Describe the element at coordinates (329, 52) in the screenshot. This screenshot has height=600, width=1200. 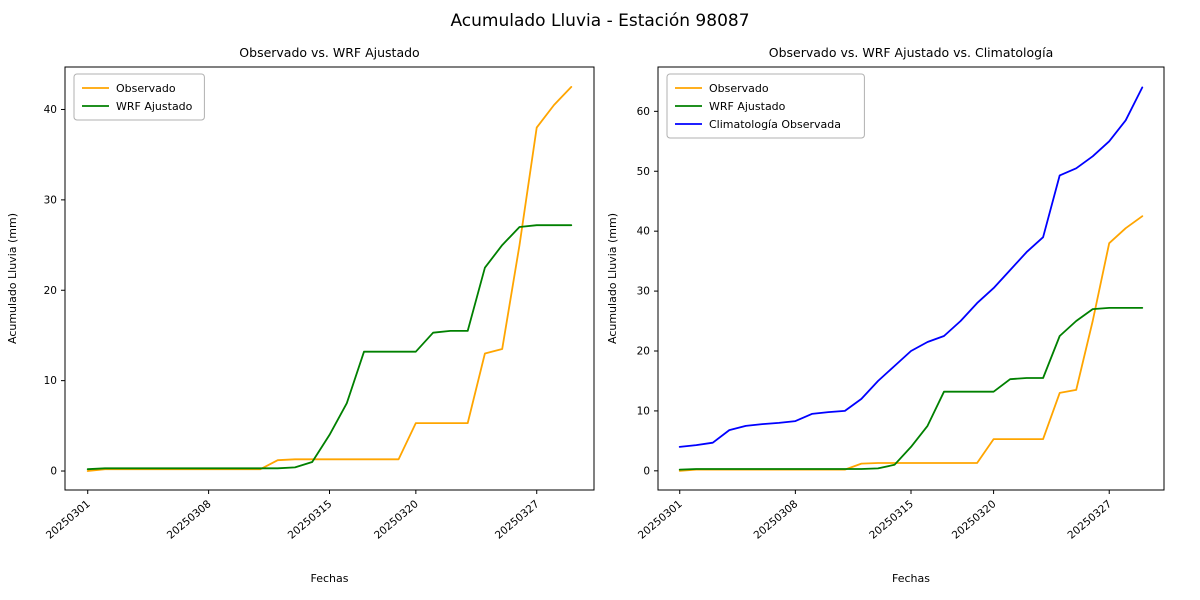
I see `subplot-title: Observado vs. WRF Ajustado` at that location.